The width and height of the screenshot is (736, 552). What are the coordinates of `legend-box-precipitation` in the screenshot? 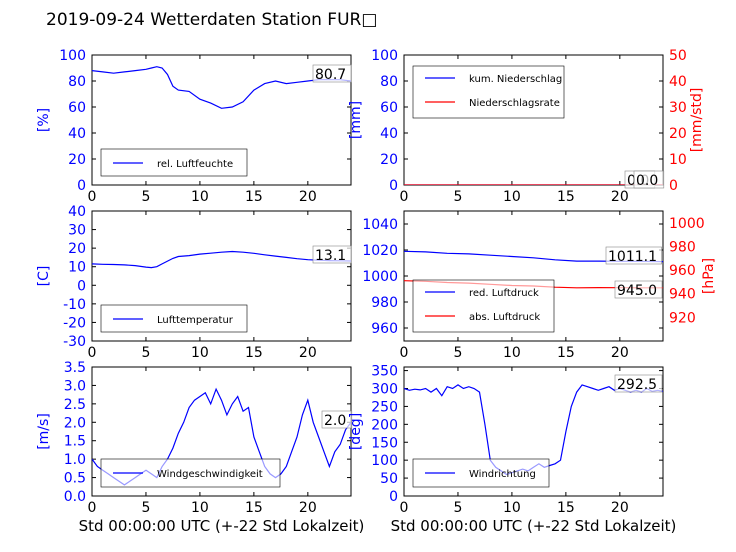 It's located at (488, 92).